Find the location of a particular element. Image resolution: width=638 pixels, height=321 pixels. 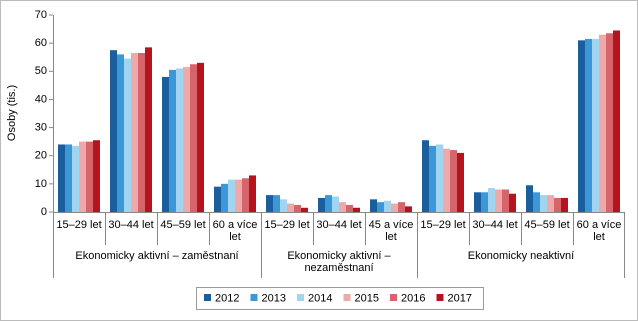

group-label: Ekonomicky aktivní – zaměstnaní is located at coordinates (157, 256).